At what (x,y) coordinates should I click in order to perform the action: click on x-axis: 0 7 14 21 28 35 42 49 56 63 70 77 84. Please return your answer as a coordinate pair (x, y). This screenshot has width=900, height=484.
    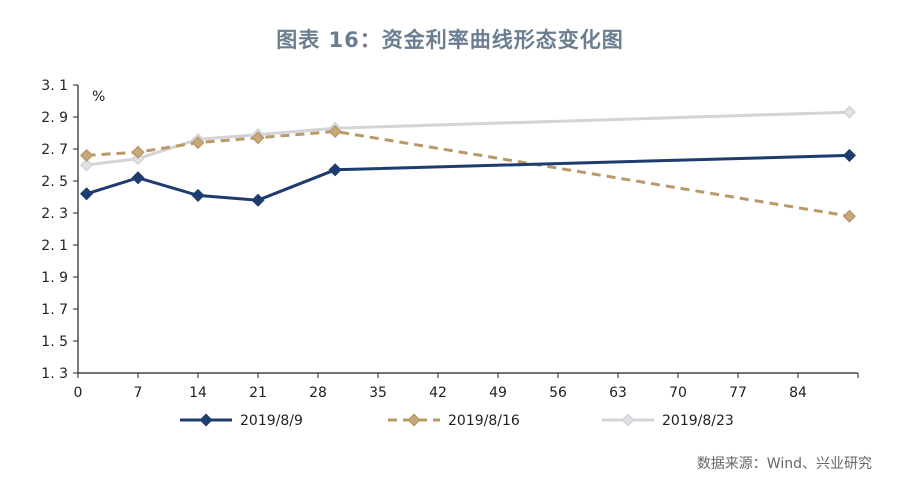
    Looking at the image, I should click on (466, 386).